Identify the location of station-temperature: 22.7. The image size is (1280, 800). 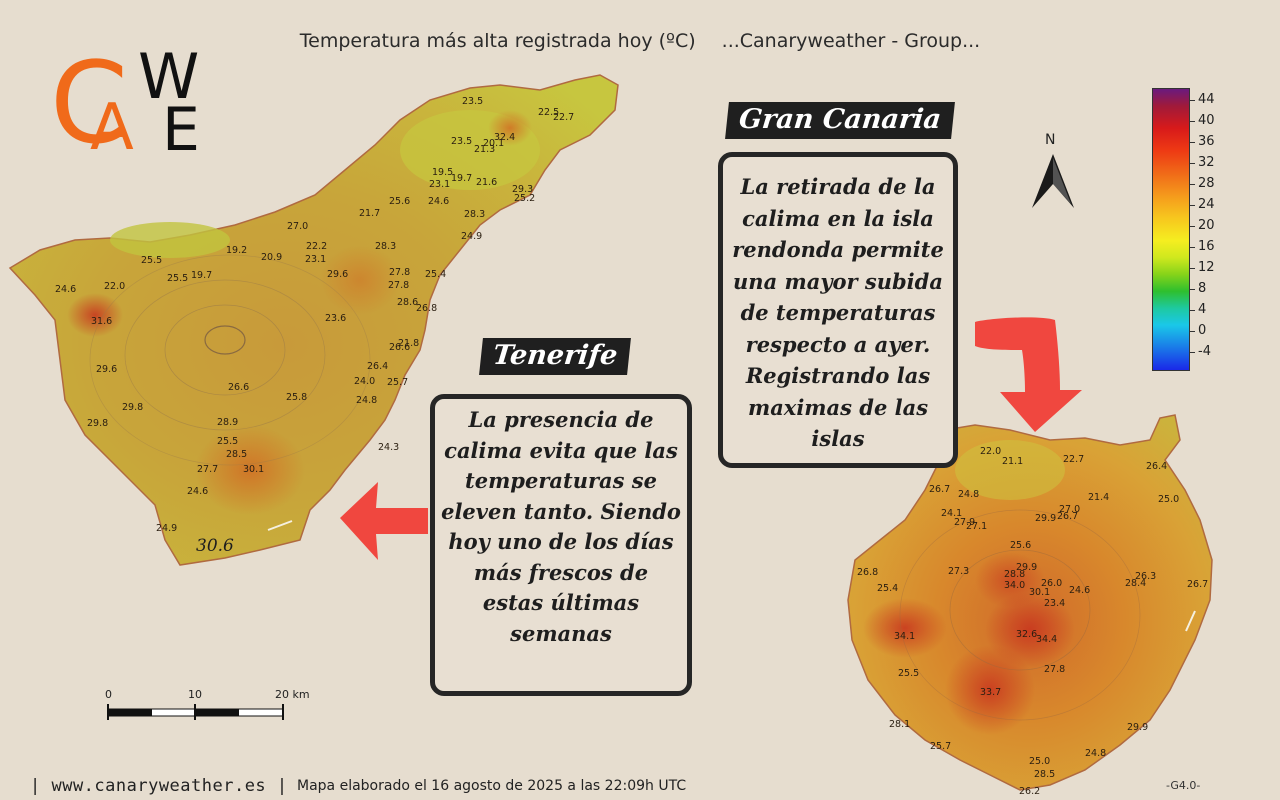
(1073, 459).